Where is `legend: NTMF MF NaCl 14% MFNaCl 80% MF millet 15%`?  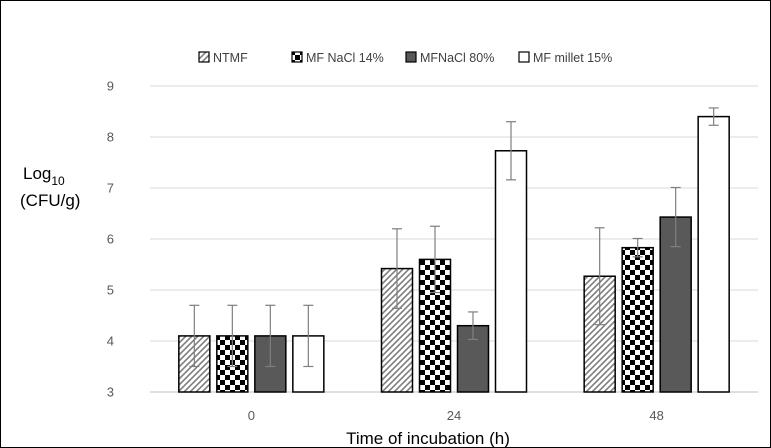
legend: NTMF MF NaCl 14% MFNaCl 80% MF millet 15% is located at coordinates (405, 58).